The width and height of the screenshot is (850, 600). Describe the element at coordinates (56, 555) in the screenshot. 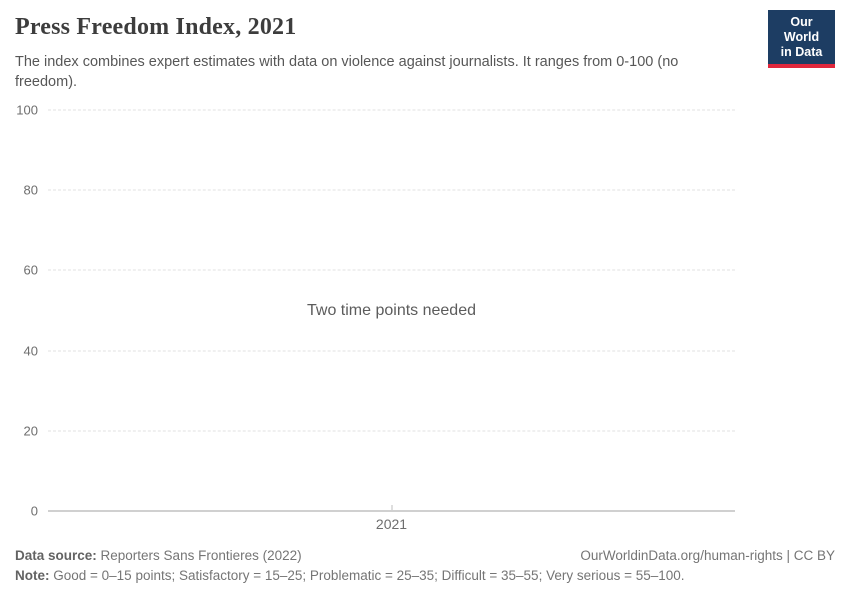

I see `data-source-label: Data source:` at that location.